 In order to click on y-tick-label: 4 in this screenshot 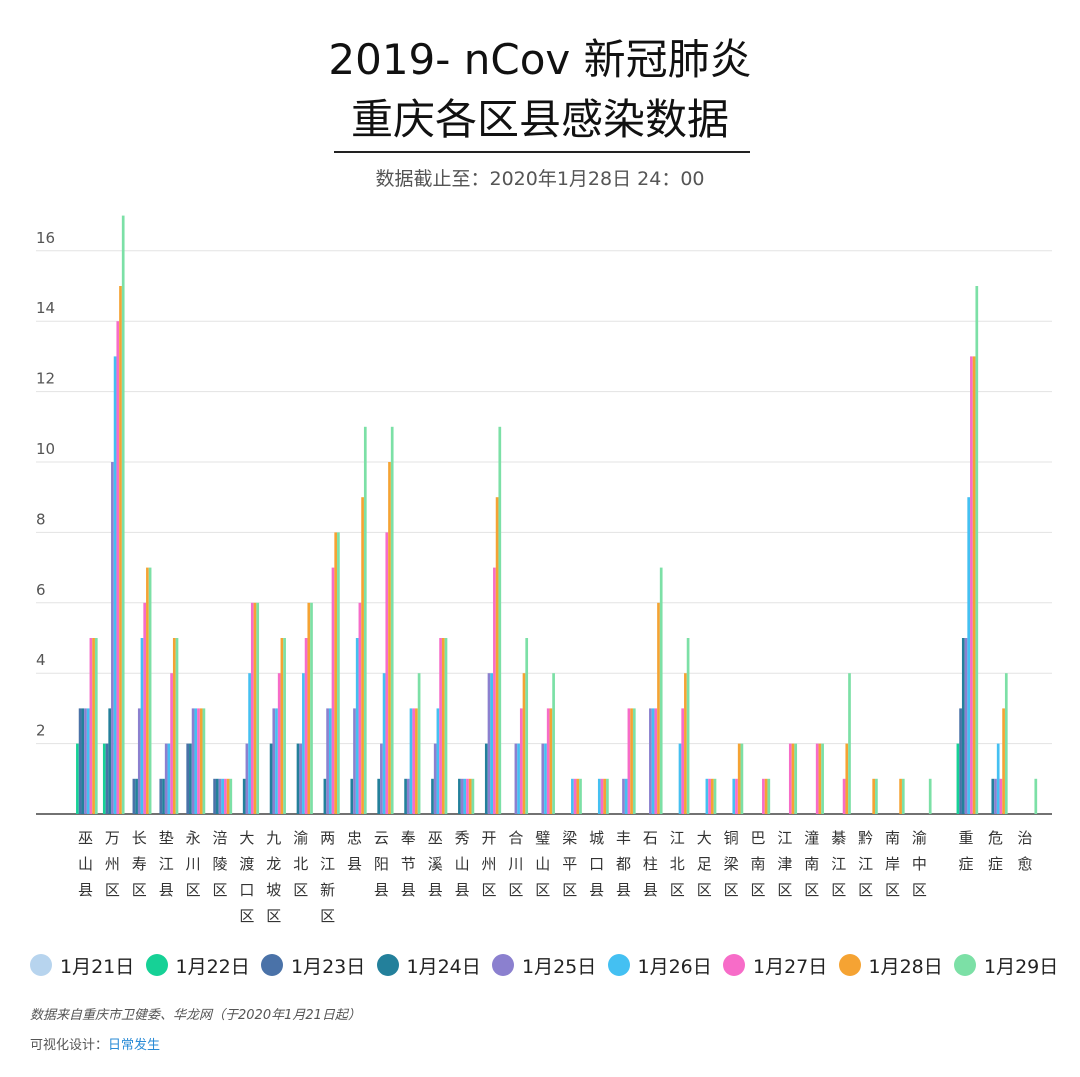, I will do `click(41, 660)`.